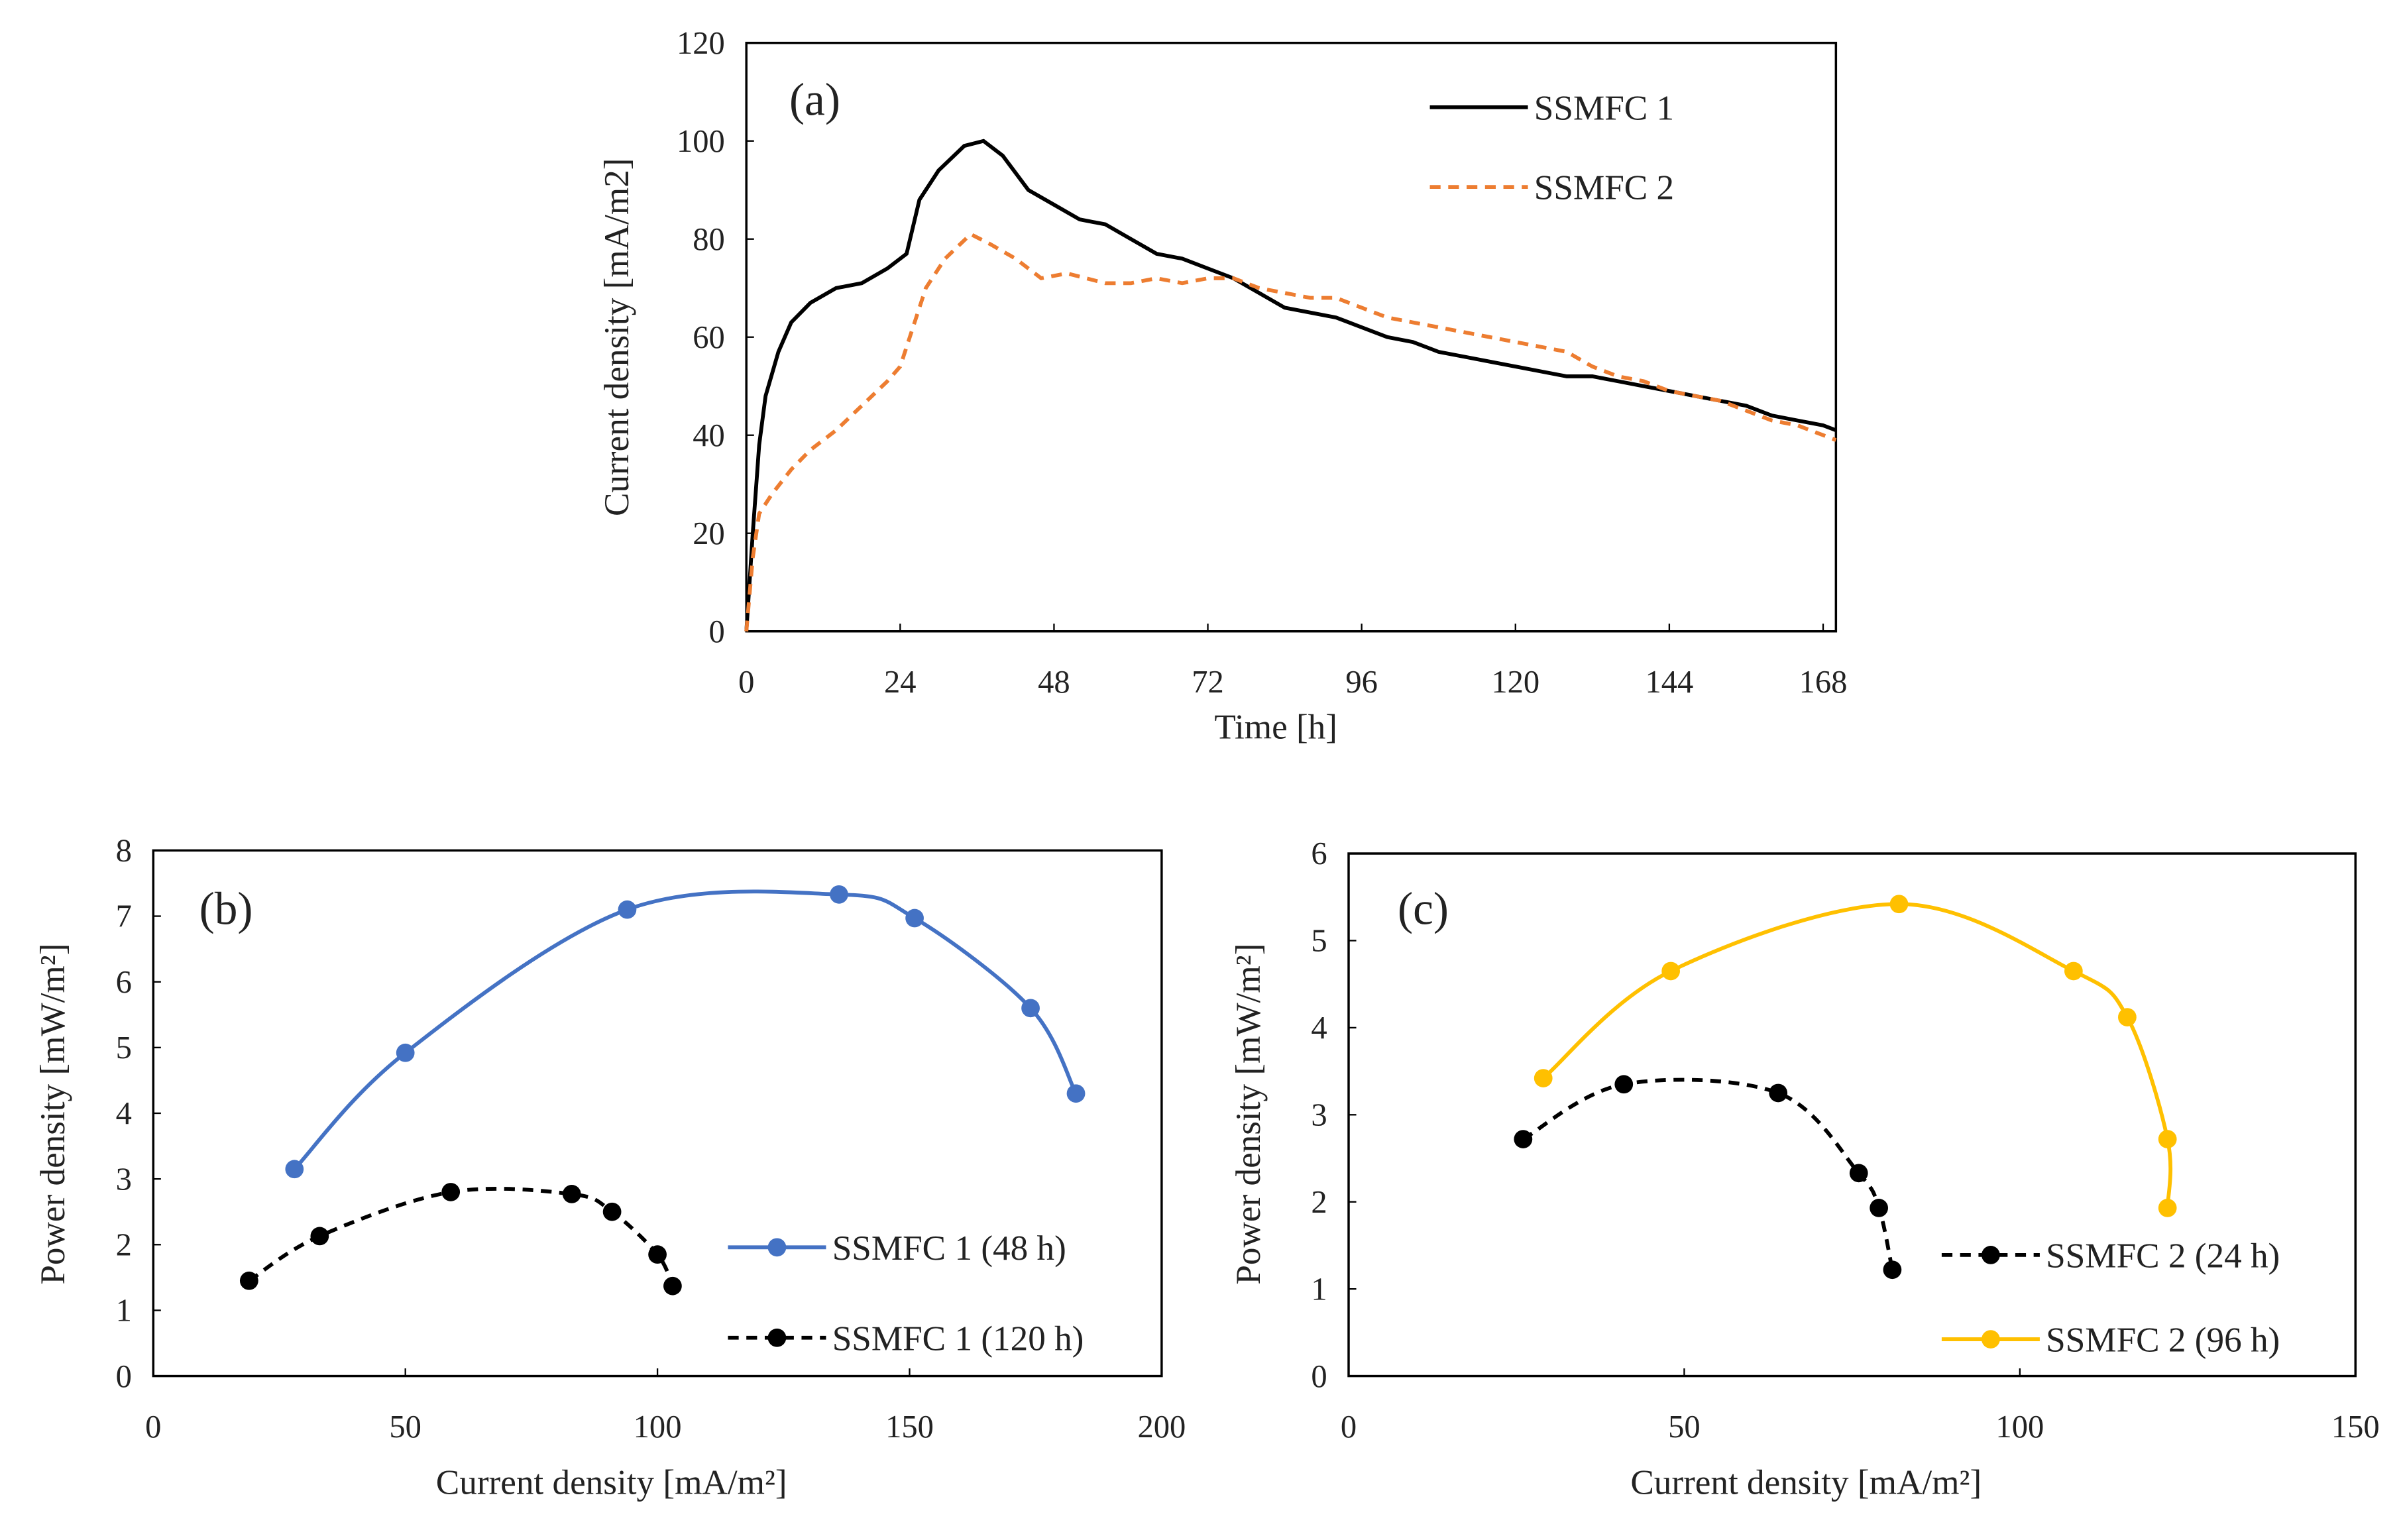 The height and width of the screenshot is (1540, 2403). I want to click on legend-label: SSMFC 1 (120 h), so click(958, 1338).